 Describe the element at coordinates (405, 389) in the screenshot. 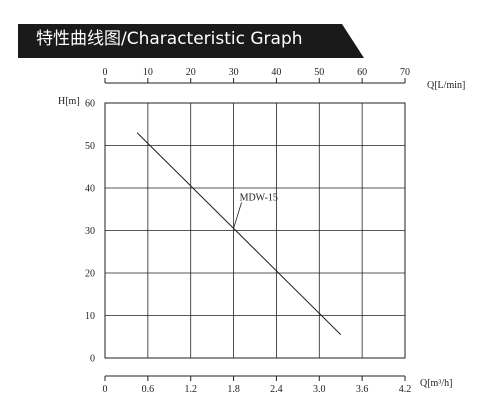

I see `x-tick-label: 4.2` at that location.